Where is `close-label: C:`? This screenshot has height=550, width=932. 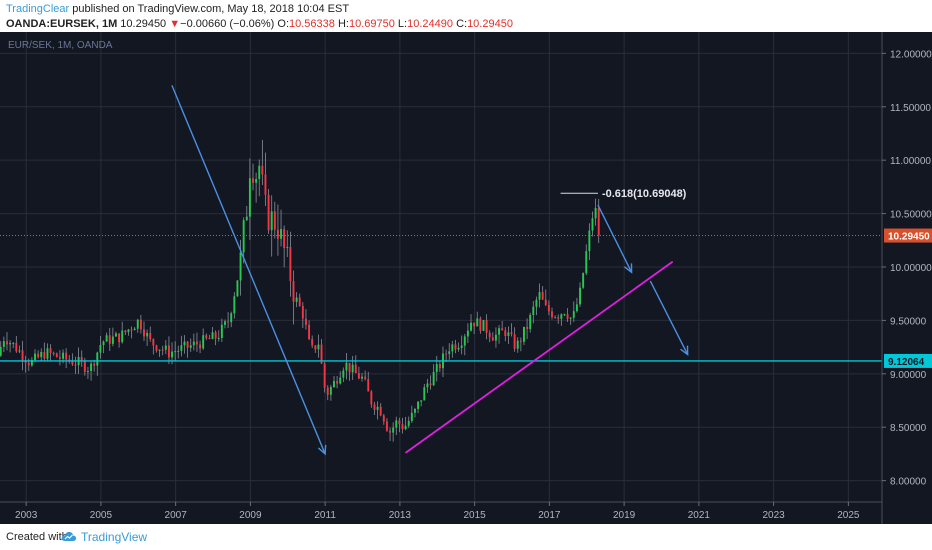
close-label: C: is located at coordinates (462, 24).